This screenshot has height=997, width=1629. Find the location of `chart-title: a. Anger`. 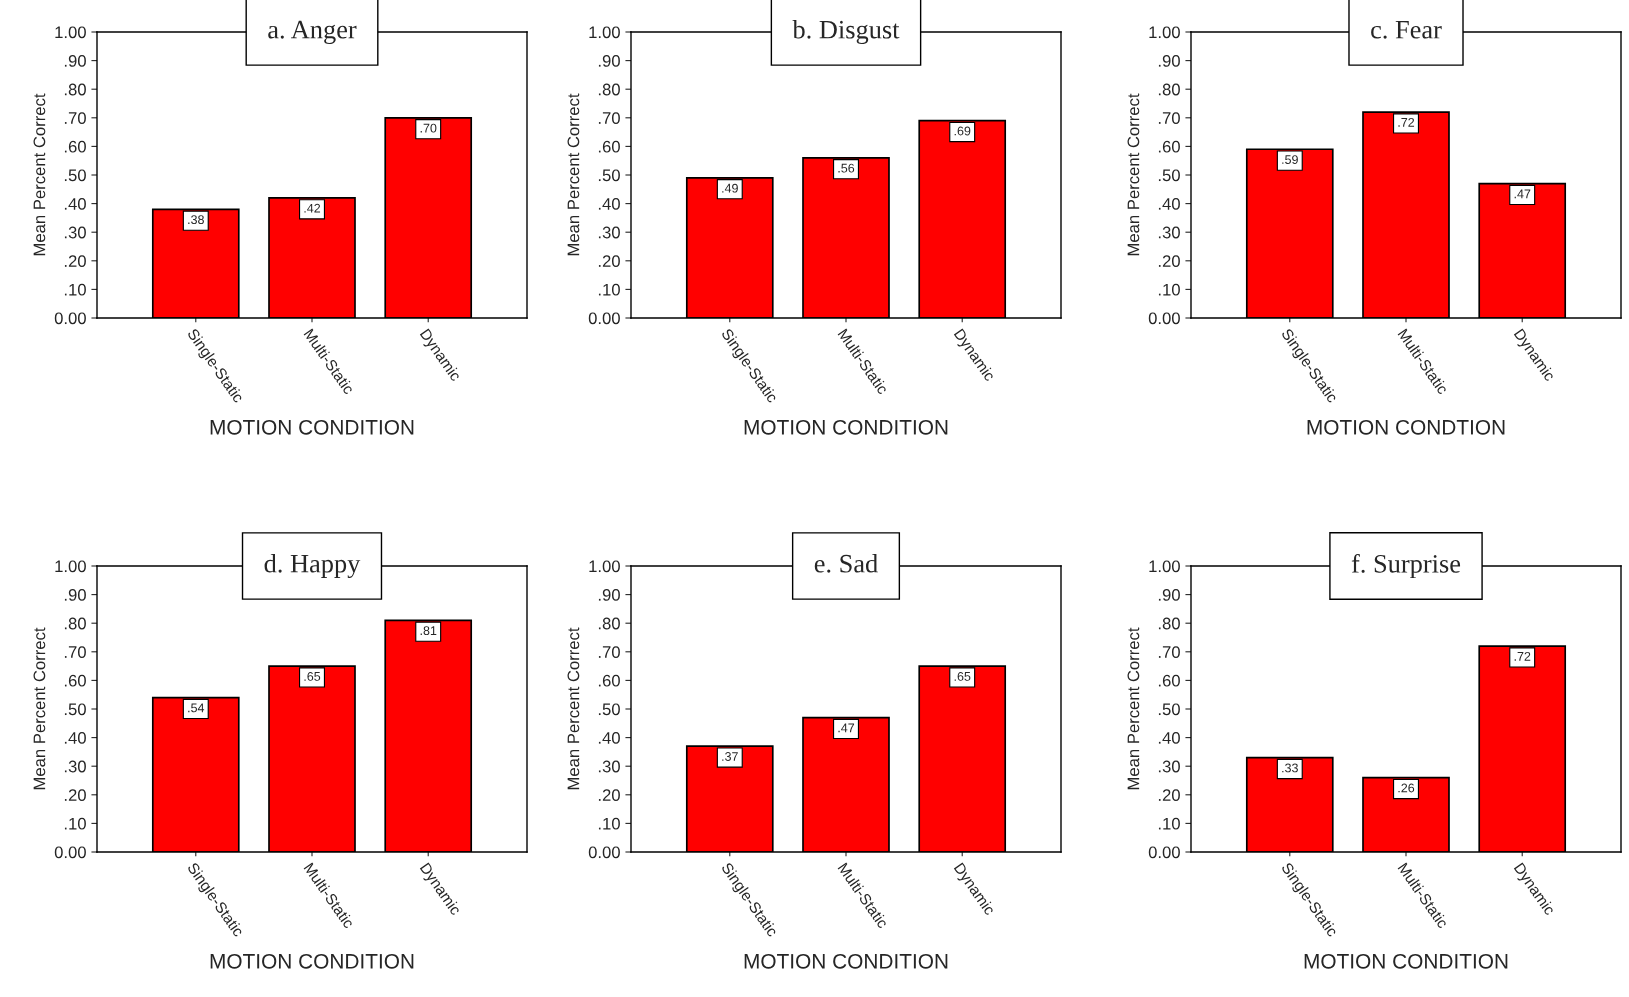

chart-title: a. Anger is located at coordinates (312, 32).